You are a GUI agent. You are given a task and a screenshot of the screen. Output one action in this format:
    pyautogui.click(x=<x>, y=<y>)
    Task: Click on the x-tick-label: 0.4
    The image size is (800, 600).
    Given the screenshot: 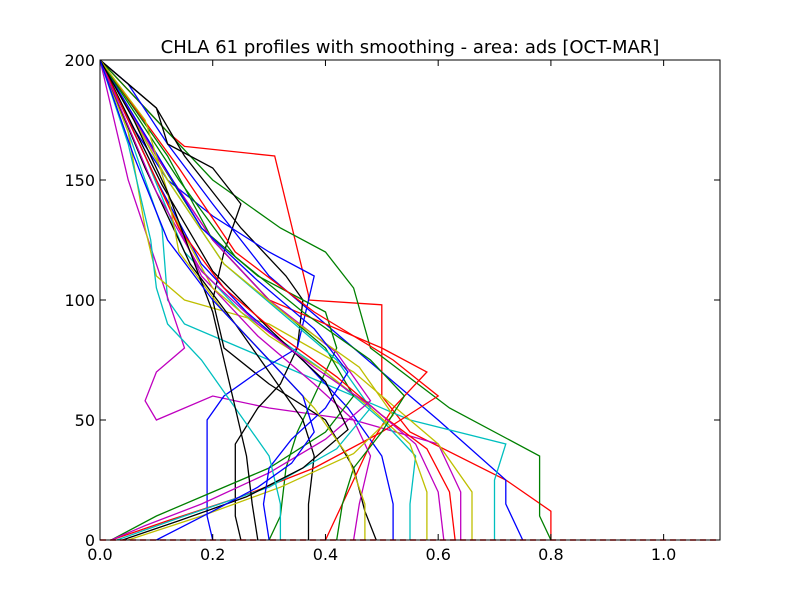 What is the action you would take?
    pyautogui.click(x=325, y=554)
    